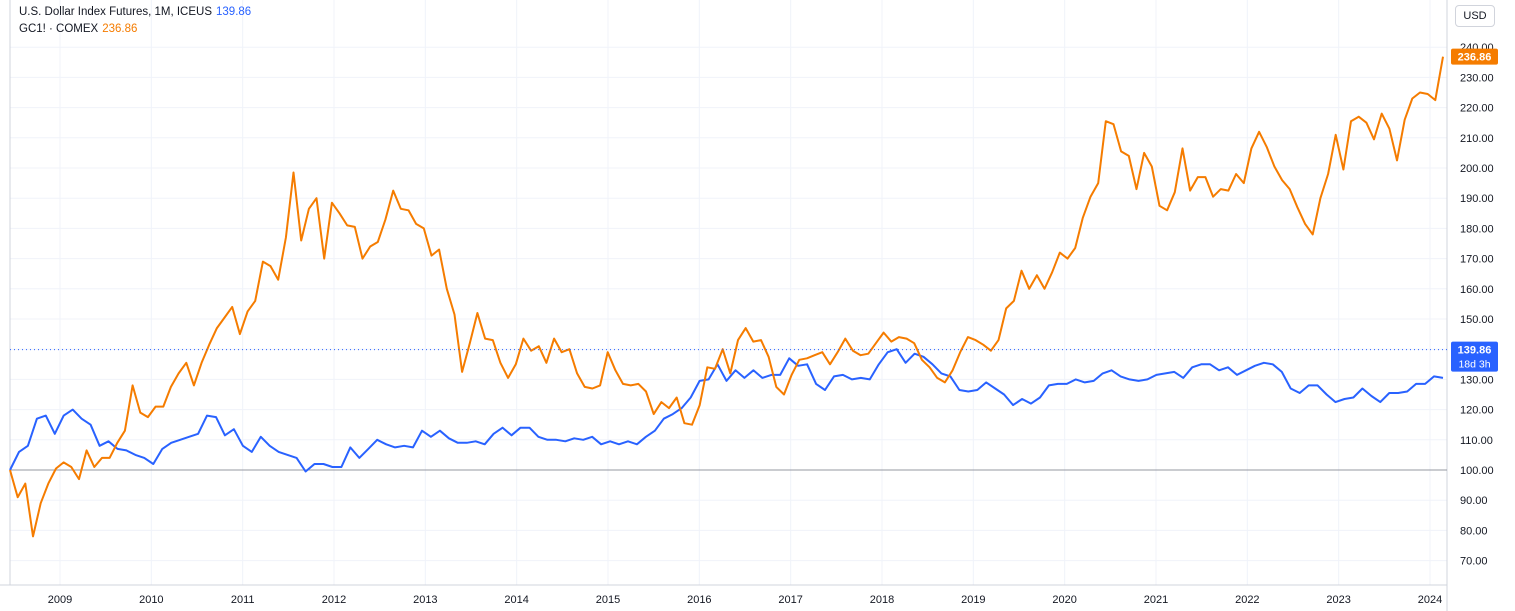  I want to click on legend-gc-value: 236.86, so click(120, 29).